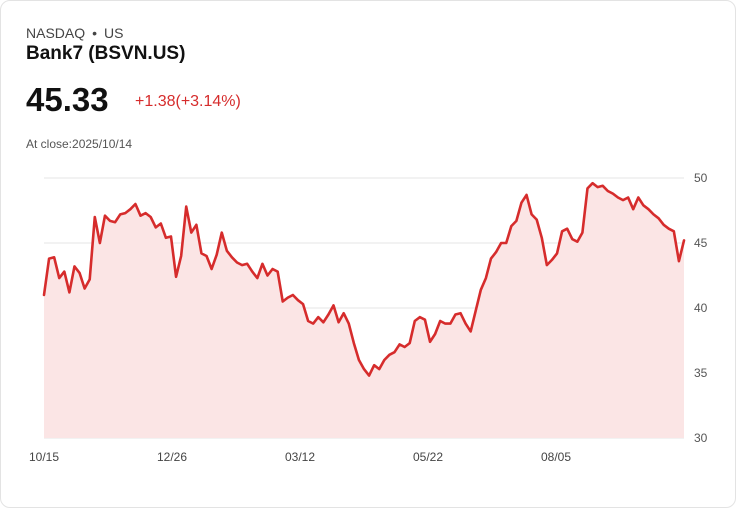 The image size is (736, 508). Describe the element at coordinates (67, 99) in the screenshot. I see `last-price: 45.33` at that location.